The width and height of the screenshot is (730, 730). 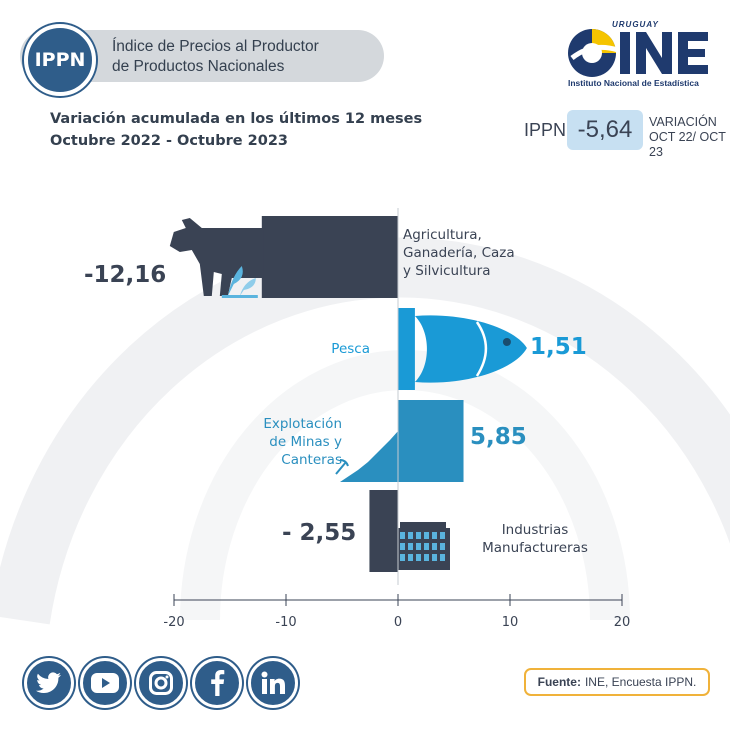 I want to click on source-text: INE, Encuesta IPPN., so click(x=640, y=682).